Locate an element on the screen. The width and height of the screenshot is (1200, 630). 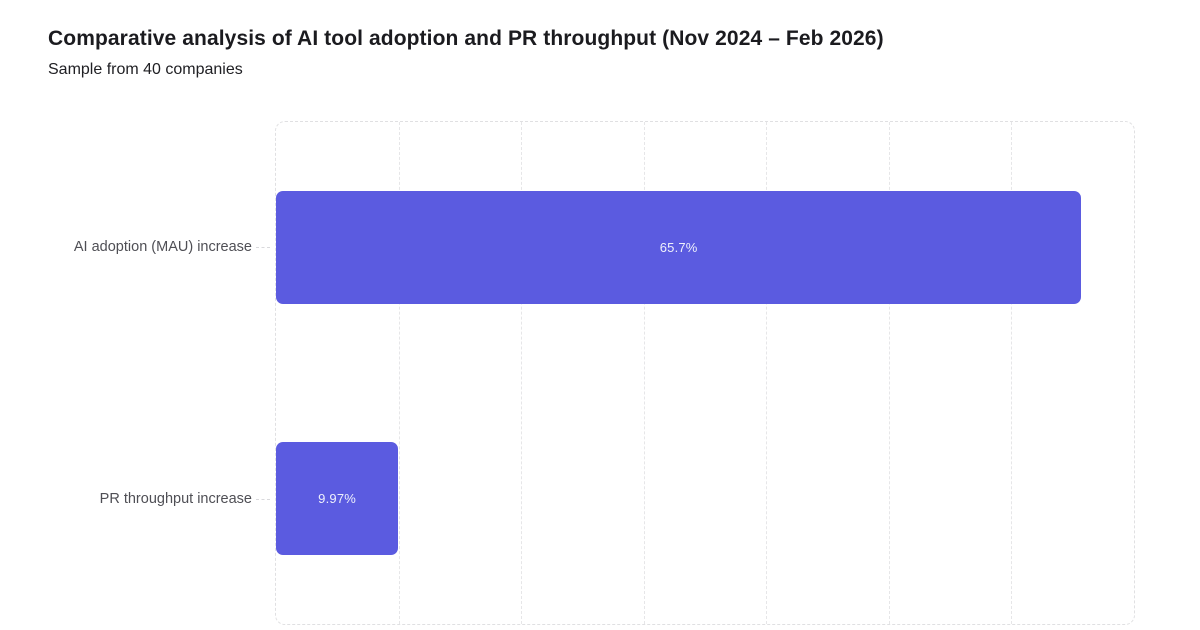
bar-value-label: 9.97% is located at coordinates (337, 498).